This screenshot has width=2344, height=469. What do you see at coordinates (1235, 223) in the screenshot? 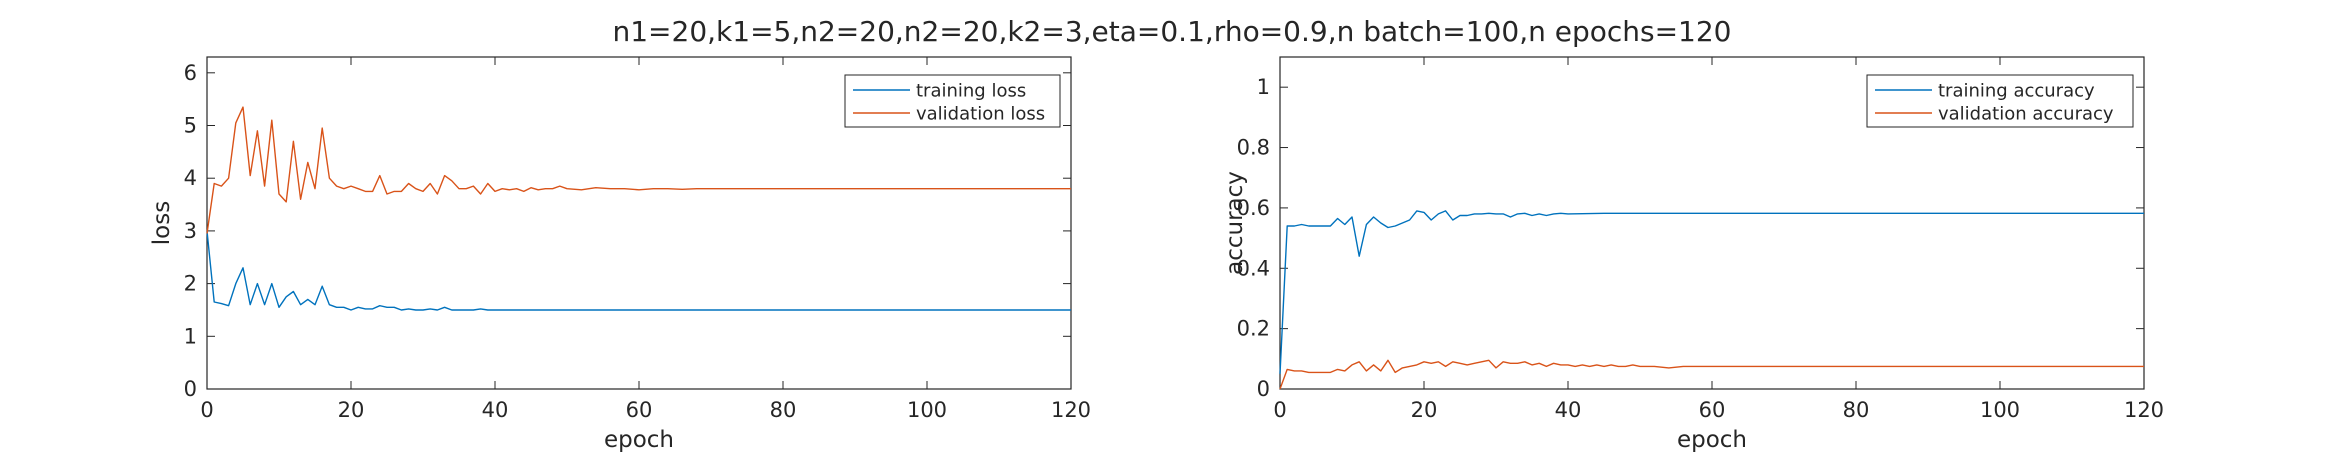
I see `y-axis-label: accuracy` at bounding box center [1235, 223].